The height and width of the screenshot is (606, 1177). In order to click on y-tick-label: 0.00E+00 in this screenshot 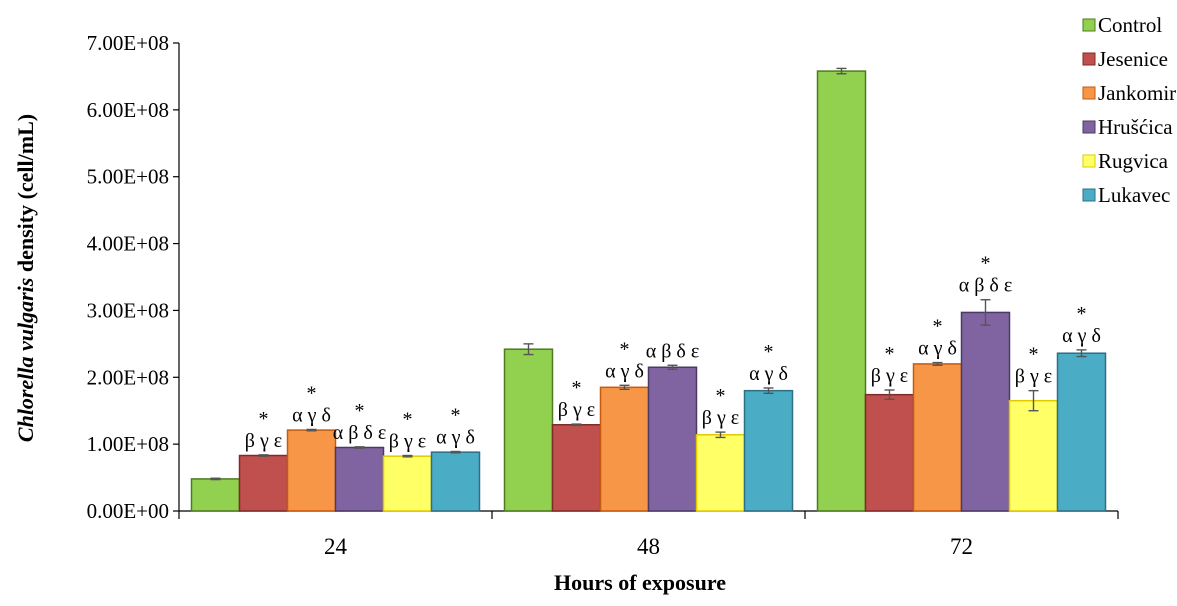, I will do `click(128, 511)`.